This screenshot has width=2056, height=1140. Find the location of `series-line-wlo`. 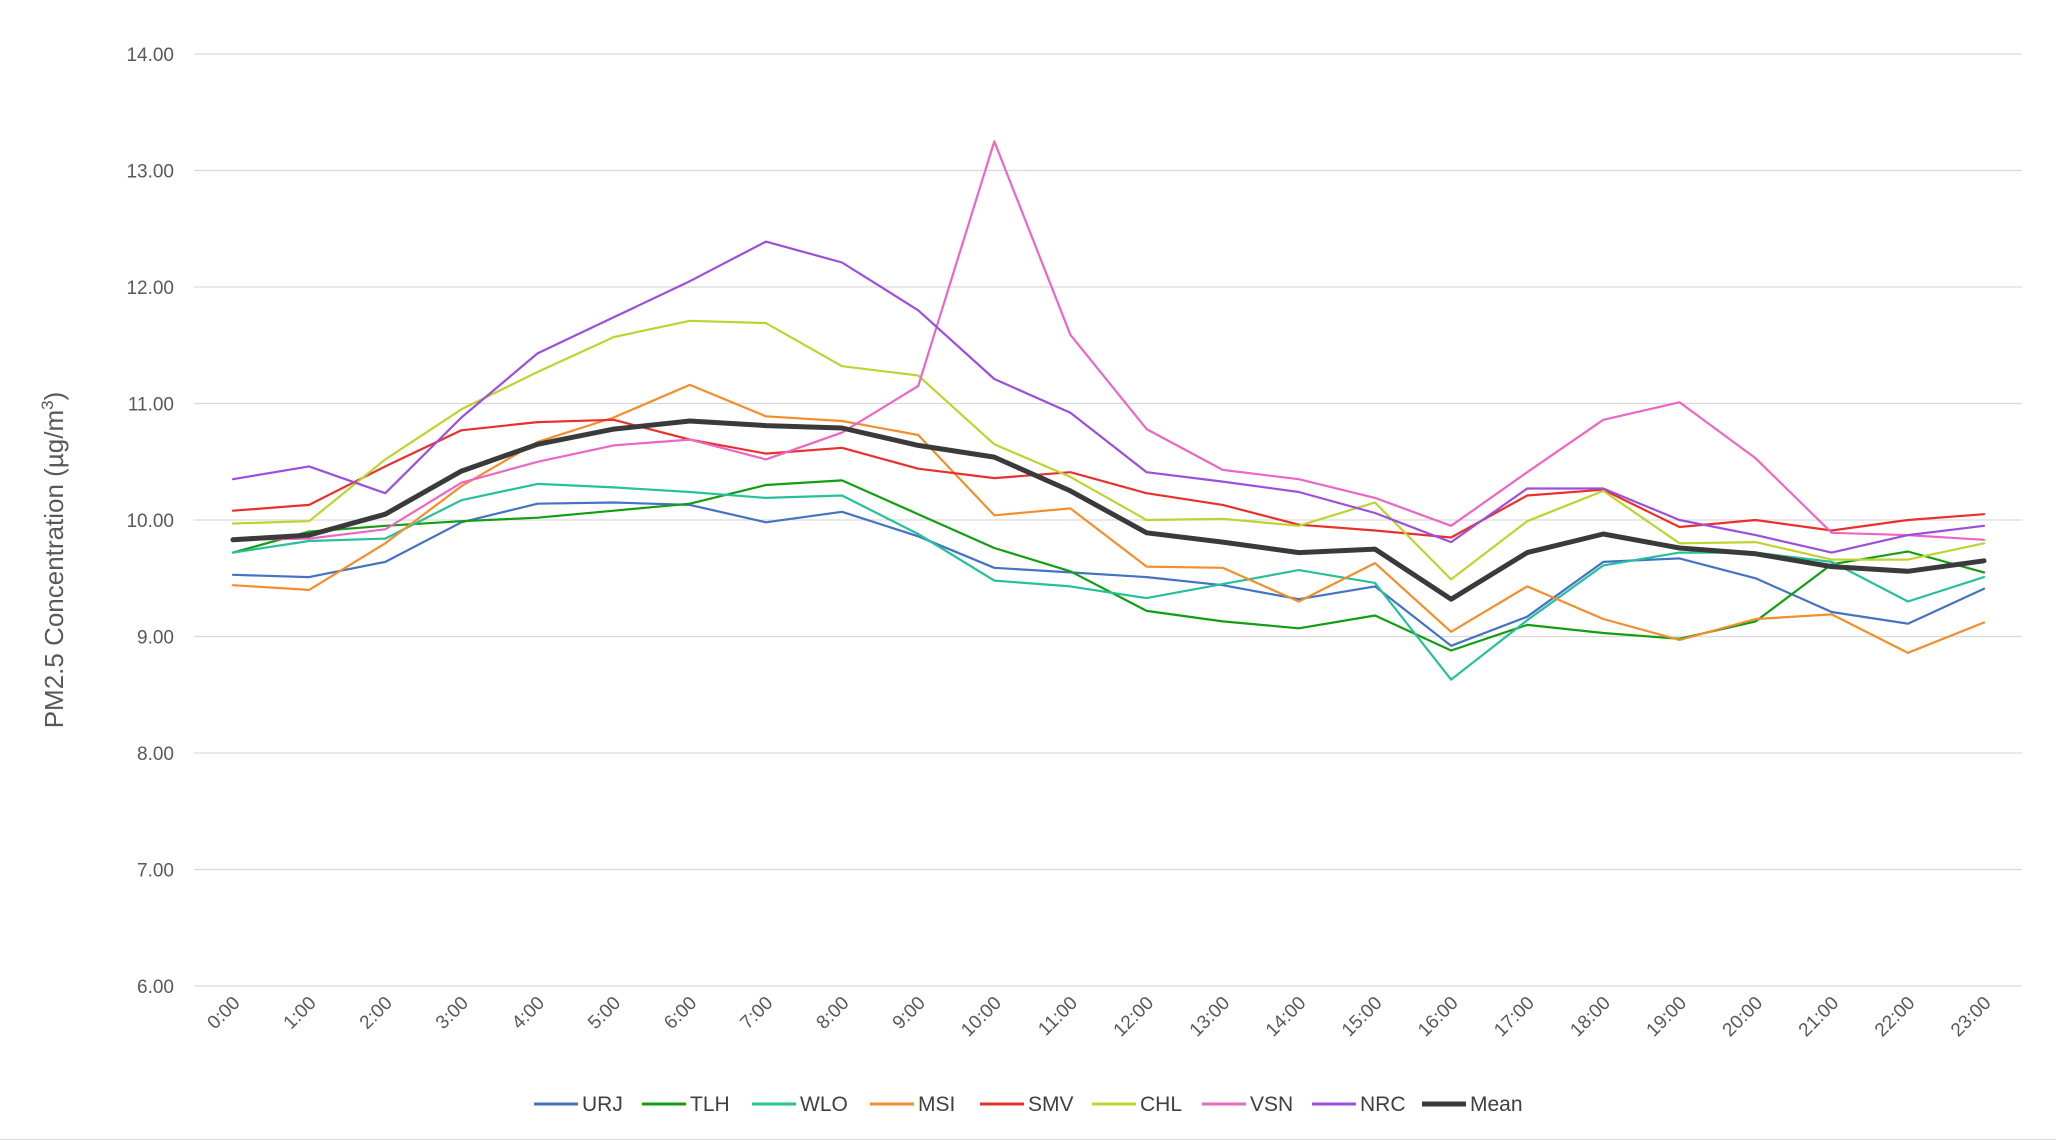

series-line-wlo is located at coordinates (1108, 581).